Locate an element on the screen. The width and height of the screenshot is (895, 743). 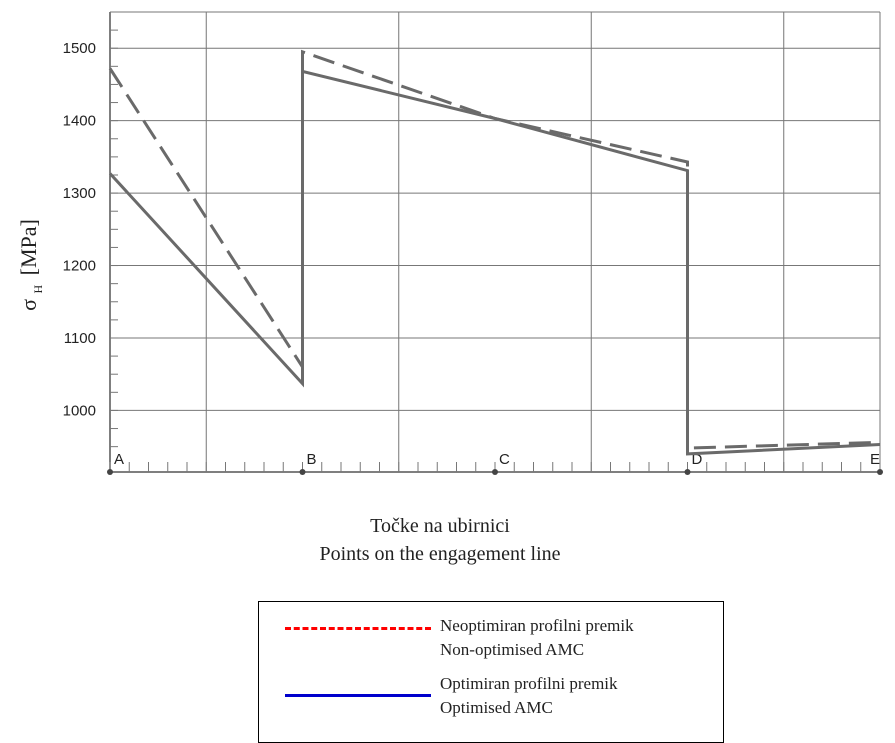
y-tick-labels: 1000 1100 1200 1300 1400 1500 is located at coordinates (79, 229).